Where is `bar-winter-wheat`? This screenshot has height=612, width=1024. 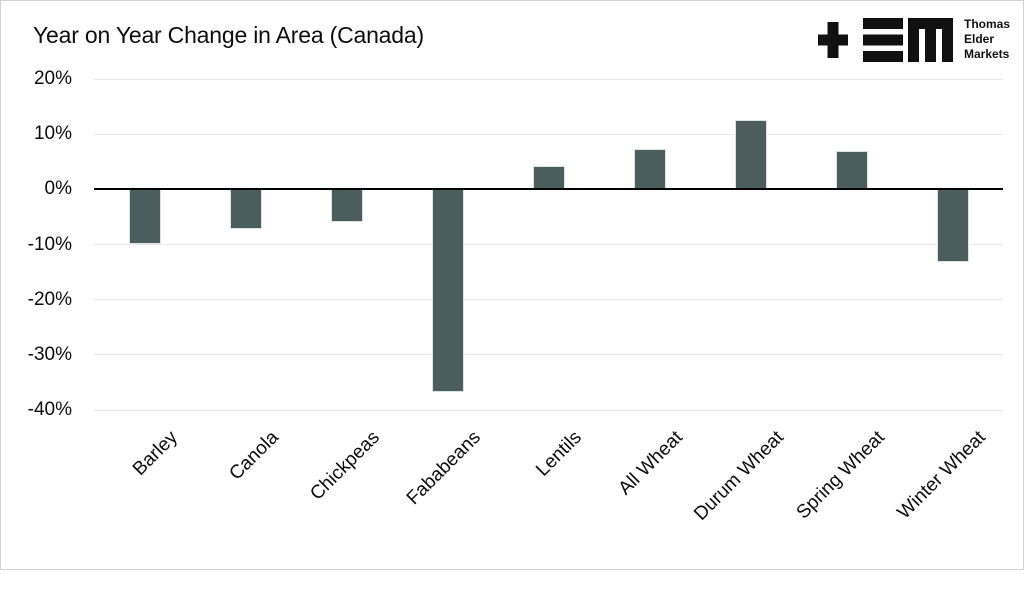
bar-winter-wheat is located at coordinates (952, 225).